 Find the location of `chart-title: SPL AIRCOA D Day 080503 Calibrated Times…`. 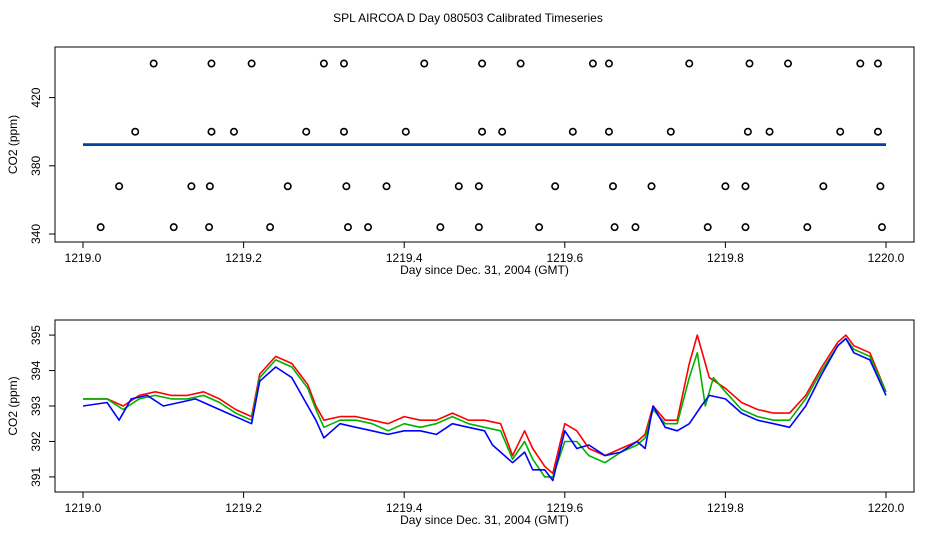

chart-title: SPL AIRCOA D Day 080503 Calibrated Times… is located at coordinates (468, 18).